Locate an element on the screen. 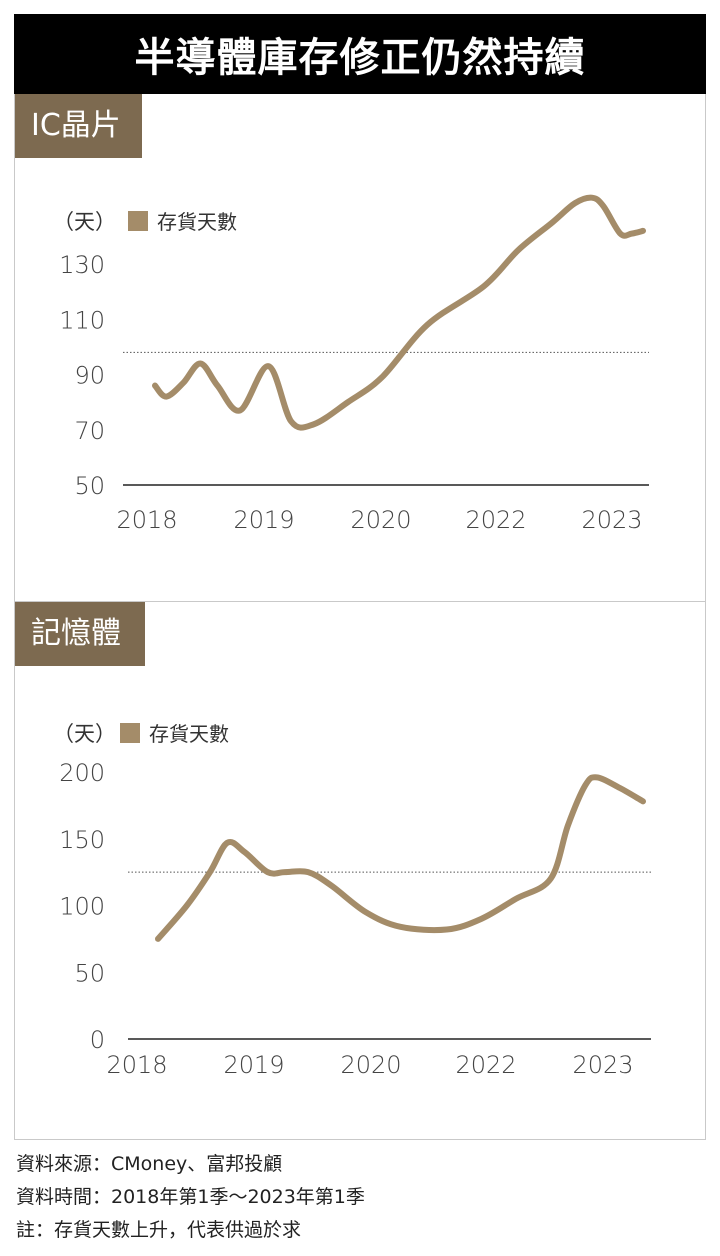  page-title: 半導體庫存修正仍然持續 is located at coordinates (360, 54).